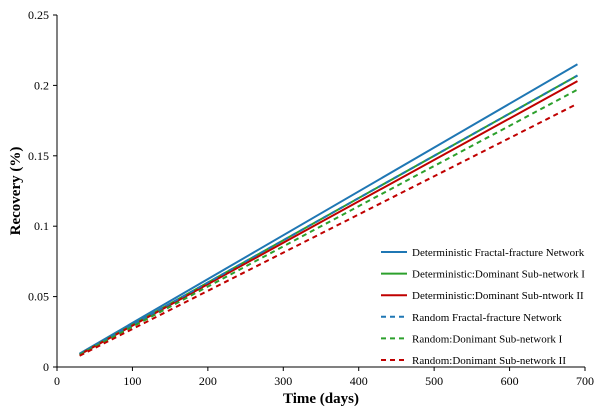  Describe the element at coordinates (510, 381) in the screenshot. I see `x-tick-label: 600` at that location.